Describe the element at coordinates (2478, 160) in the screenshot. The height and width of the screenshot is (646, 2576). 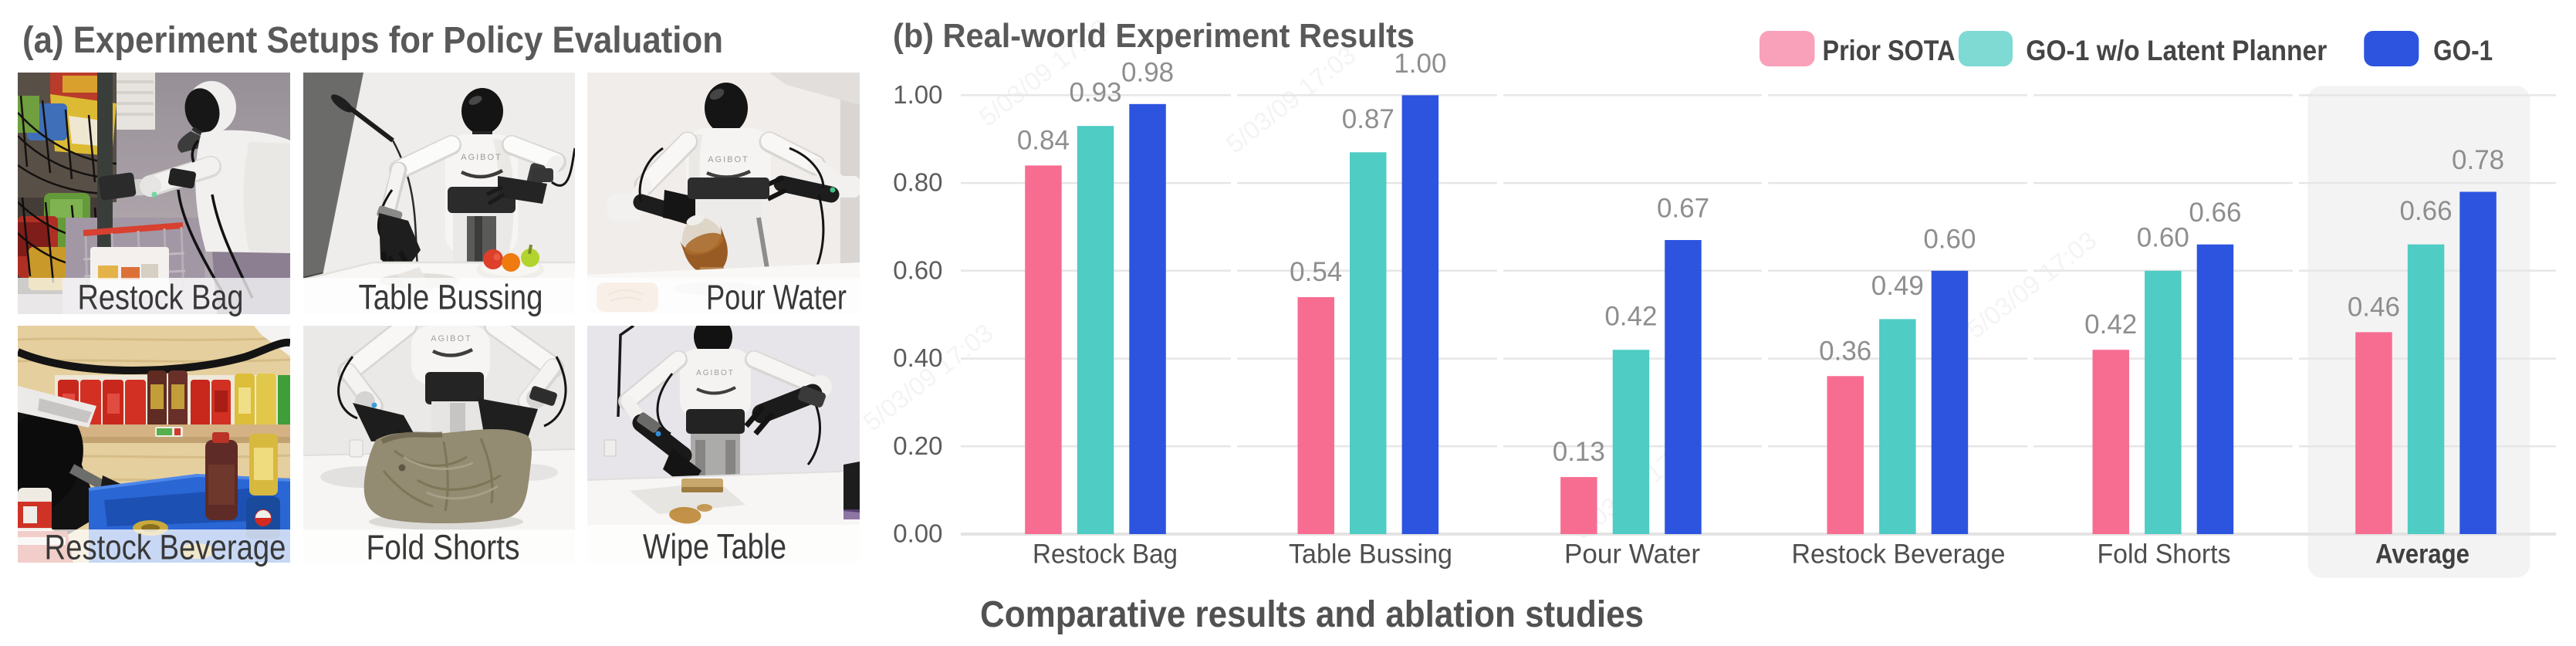
I see `svg-text: 0.78` at that location.